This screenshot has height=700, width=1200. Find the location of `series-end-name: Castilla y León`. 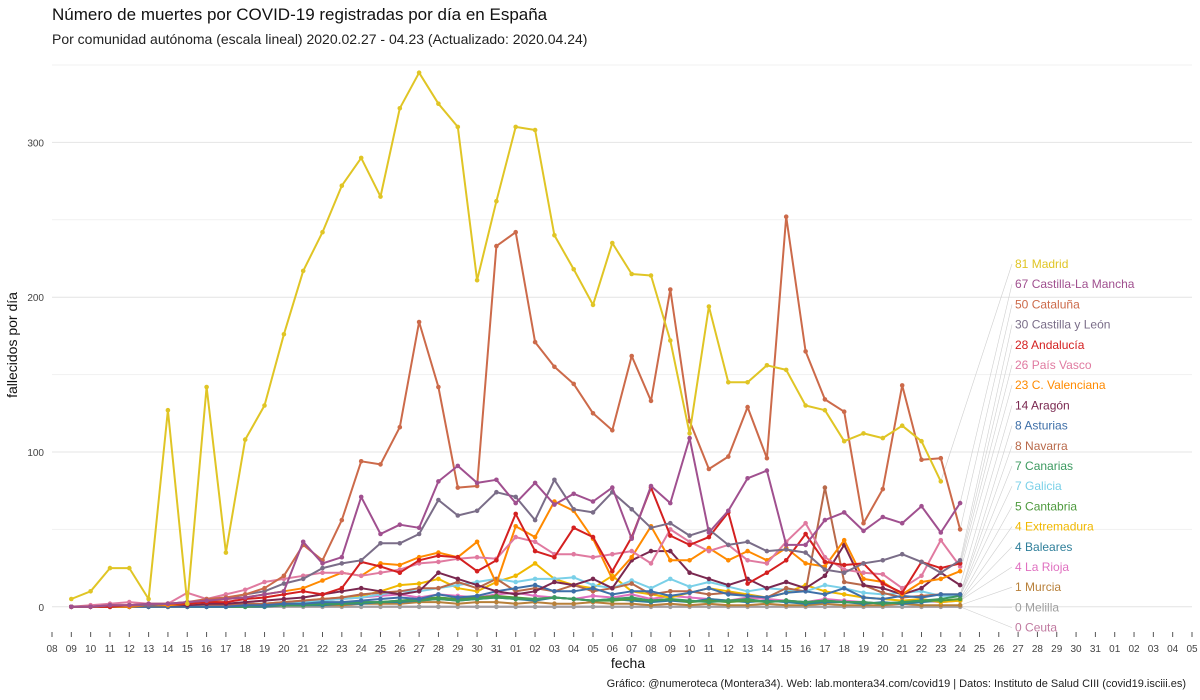

series-end-name: Castilla y León is located at coordinates (1071, 325).